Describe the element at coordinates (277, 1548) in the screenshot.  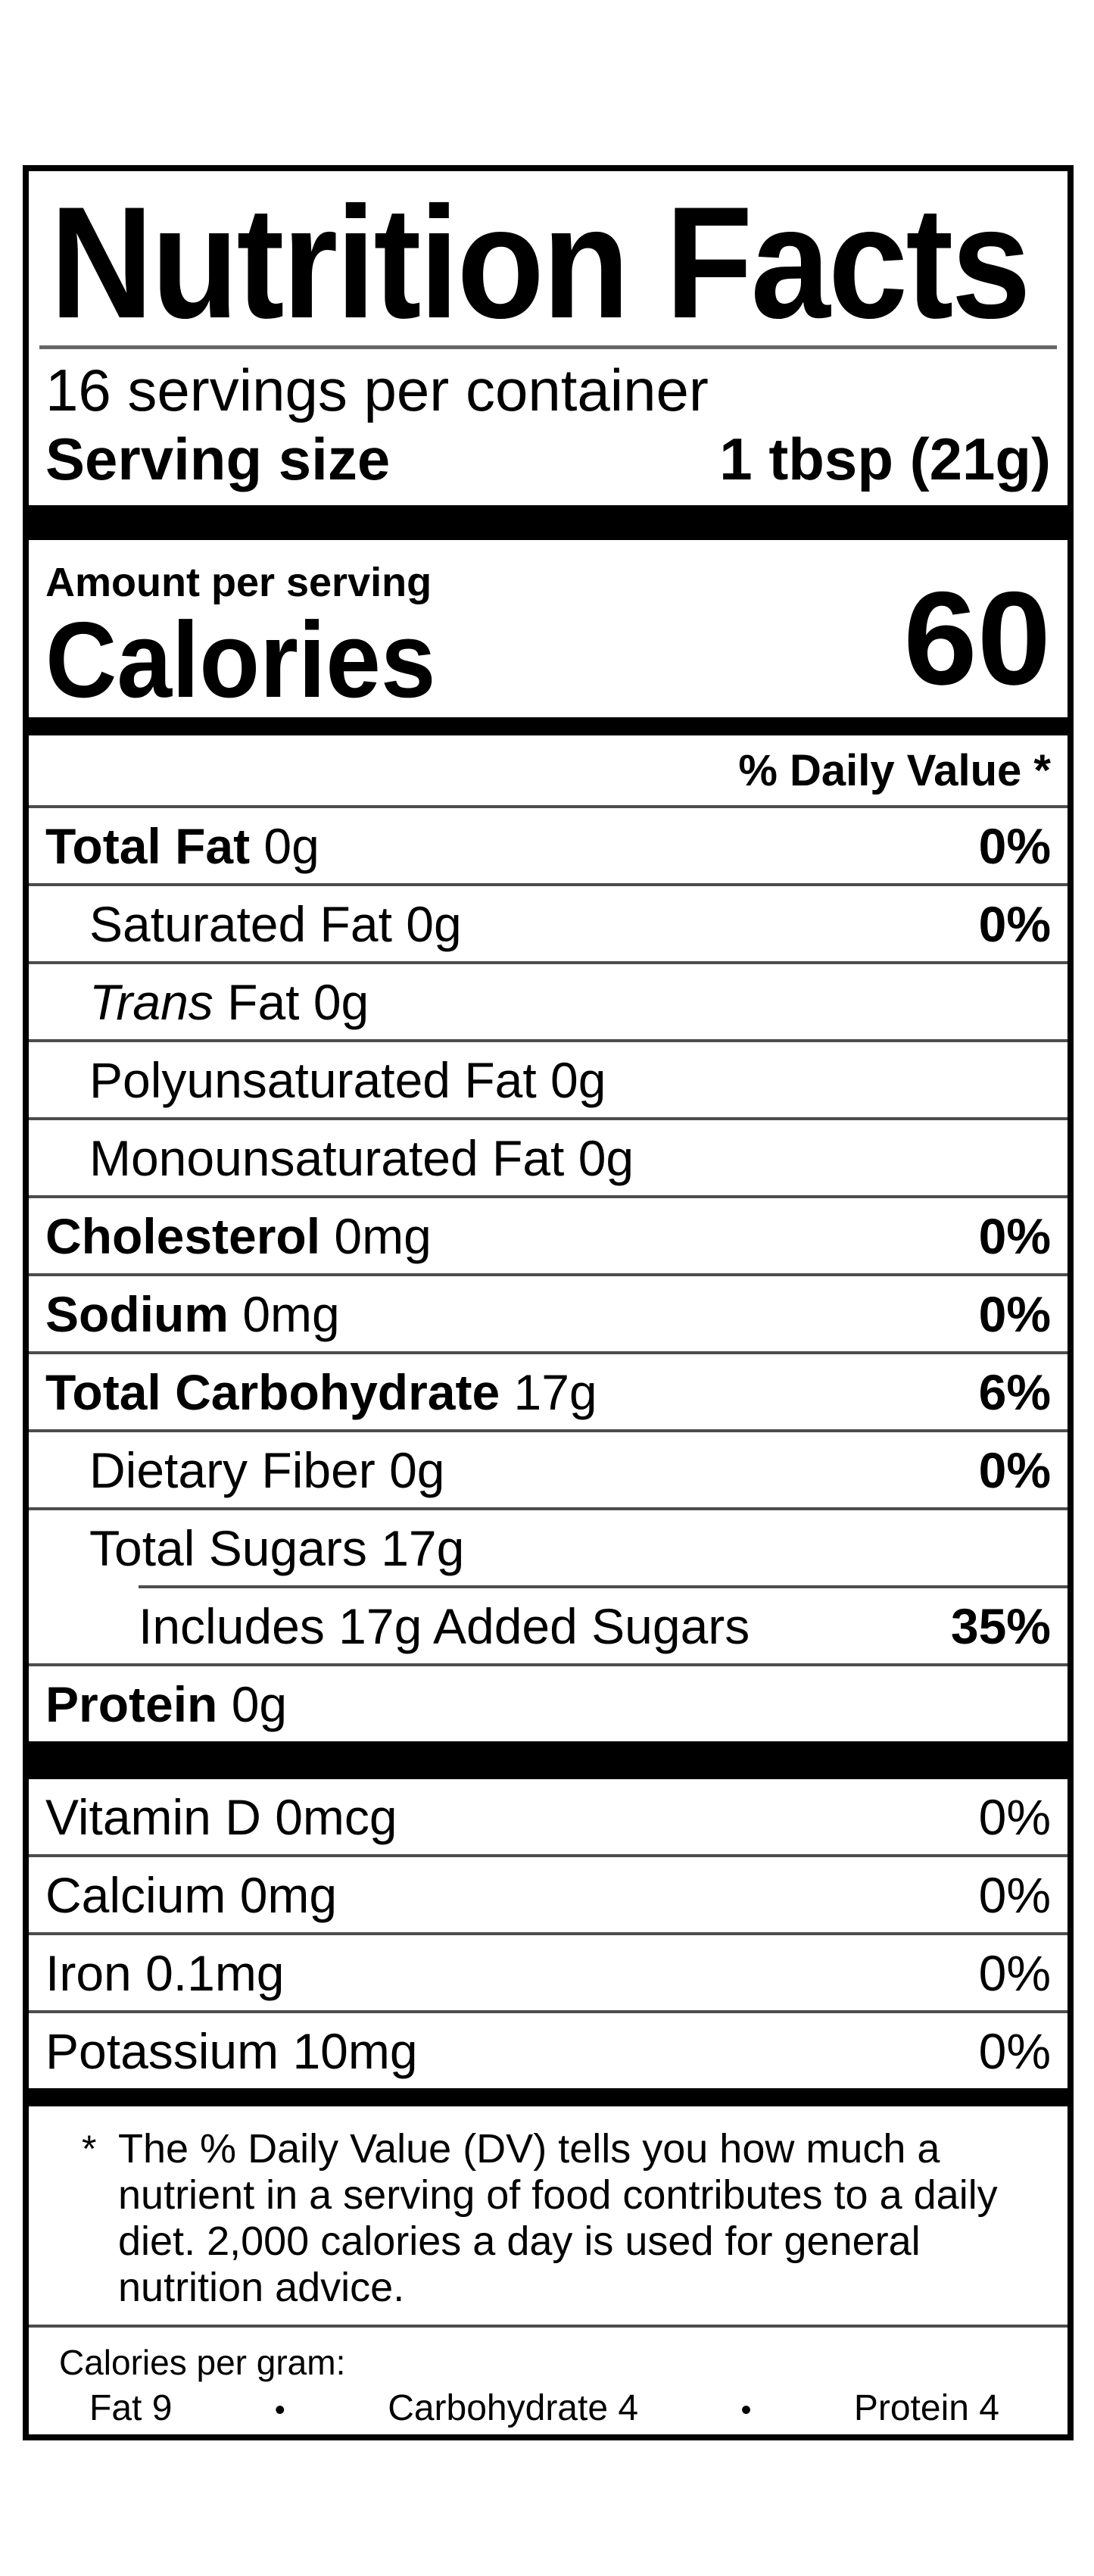
I see `nutrient-name: Total Sugars 17g` at that location.